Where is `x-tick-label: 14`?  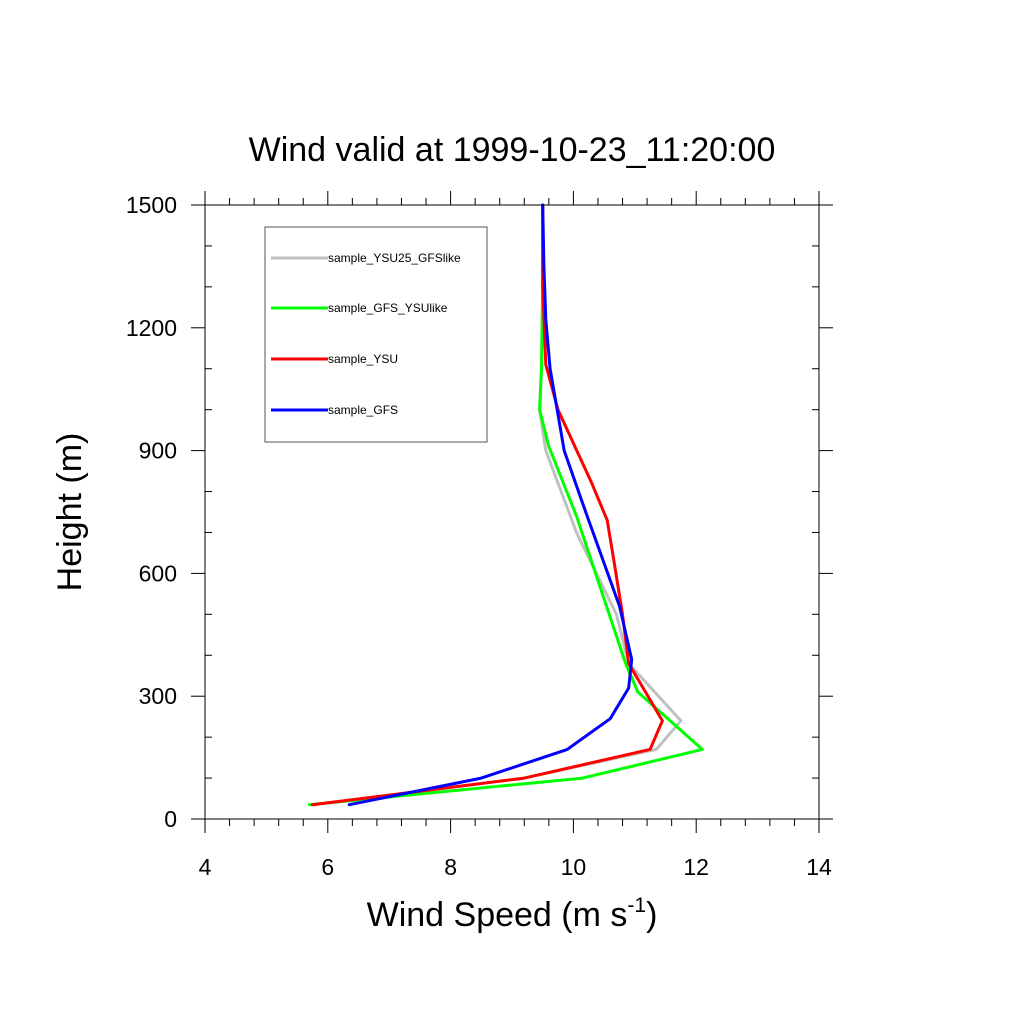
x-tick-label: 14 is located at coordinates (819, 867).